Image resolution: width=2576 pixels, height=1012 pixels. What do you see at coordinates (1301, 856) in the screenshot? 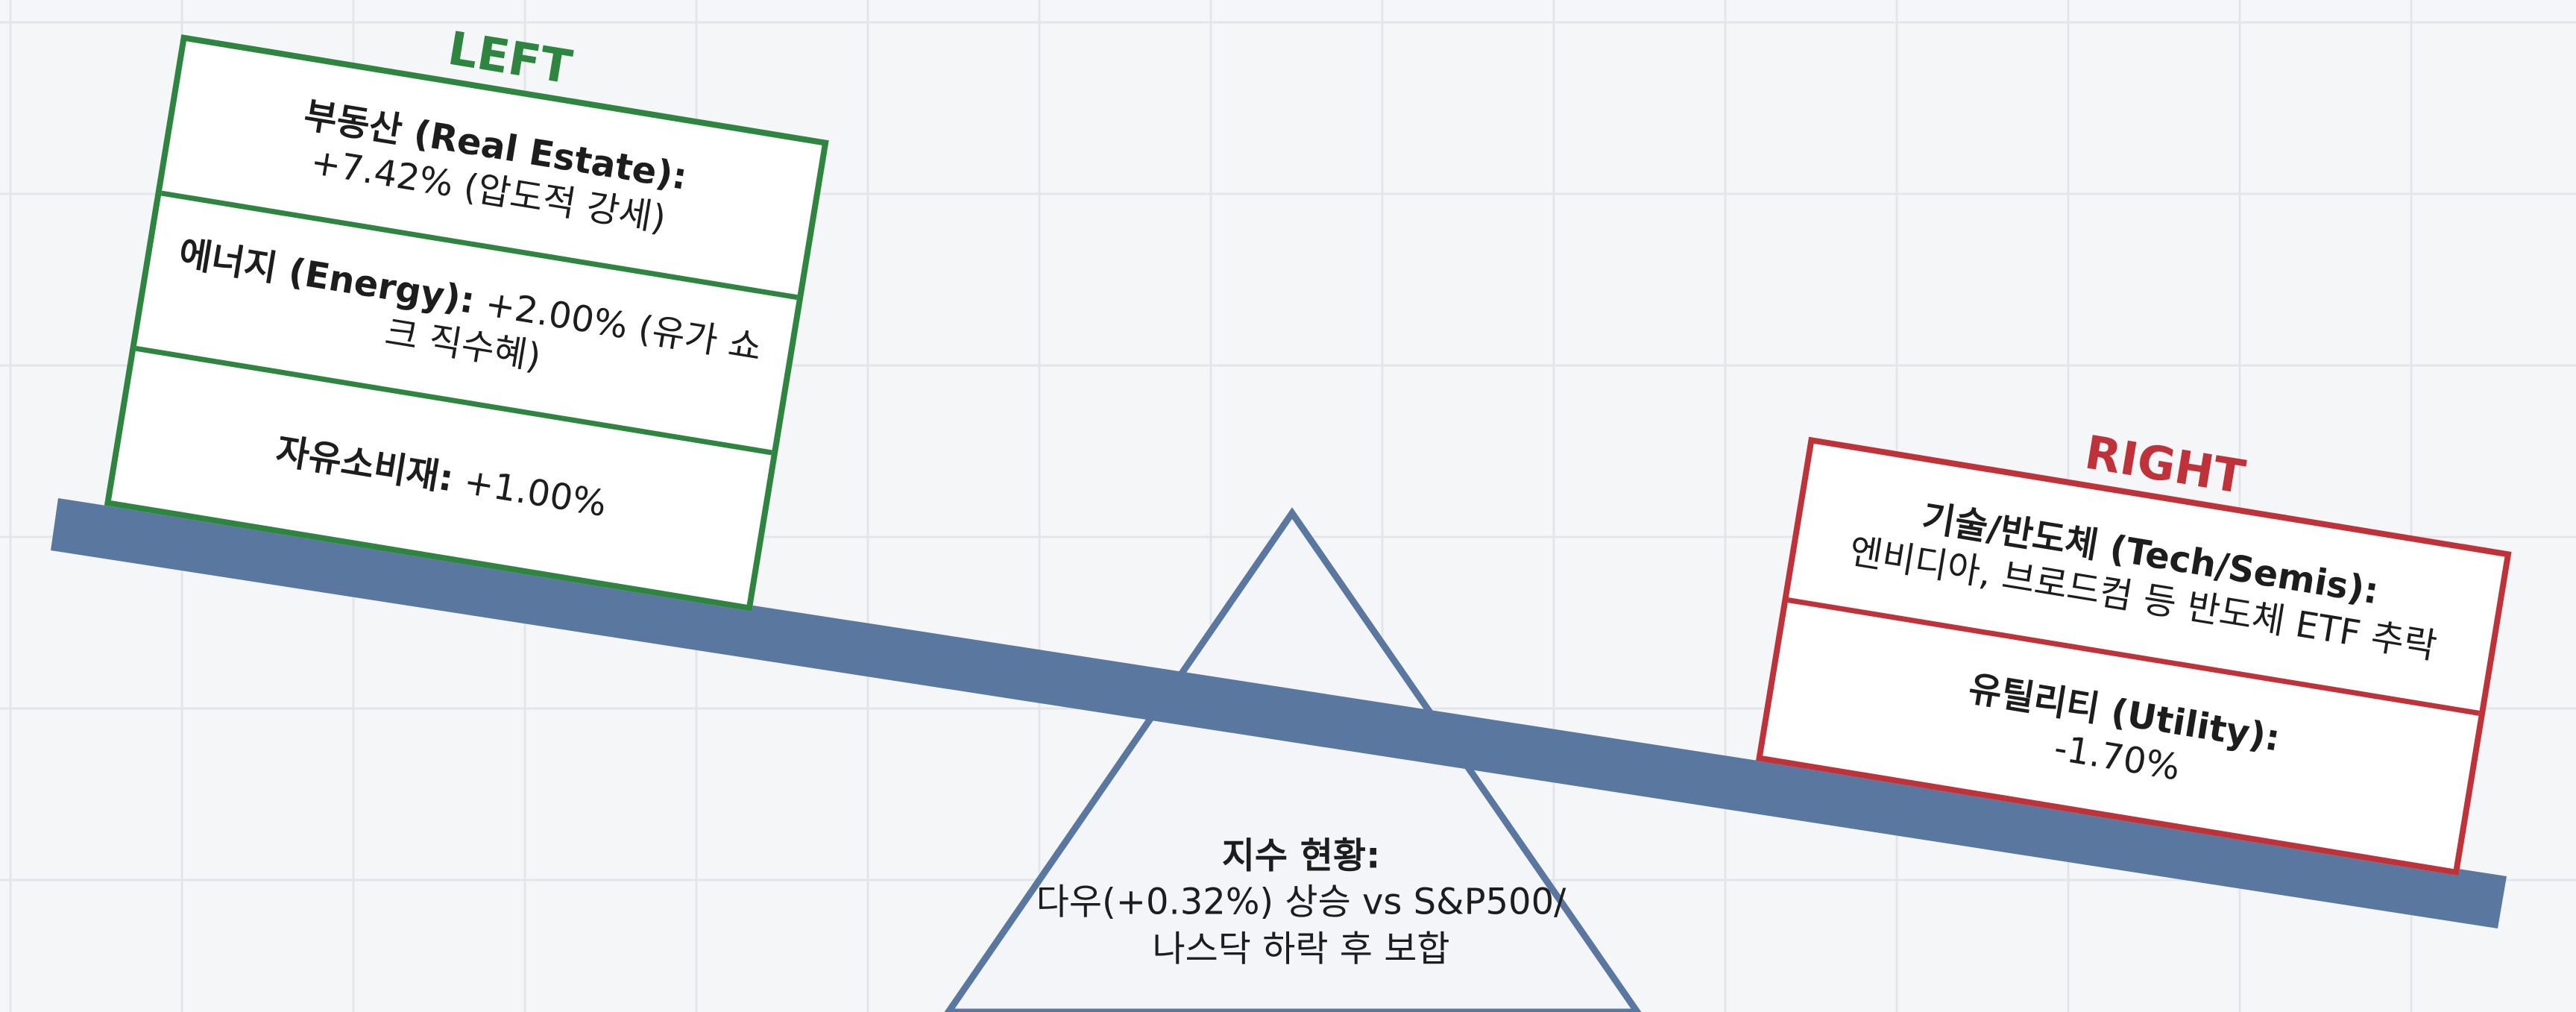
I see `center-title: 지수 현황:` at bounding box center [1301, 856].